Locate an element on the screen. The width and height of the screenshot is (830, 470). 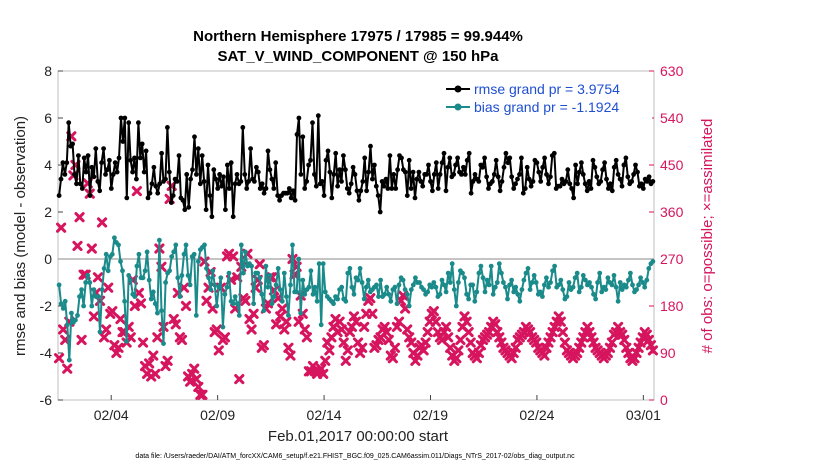
y2-tick-label: 270 is located at coordinates (672, 259).